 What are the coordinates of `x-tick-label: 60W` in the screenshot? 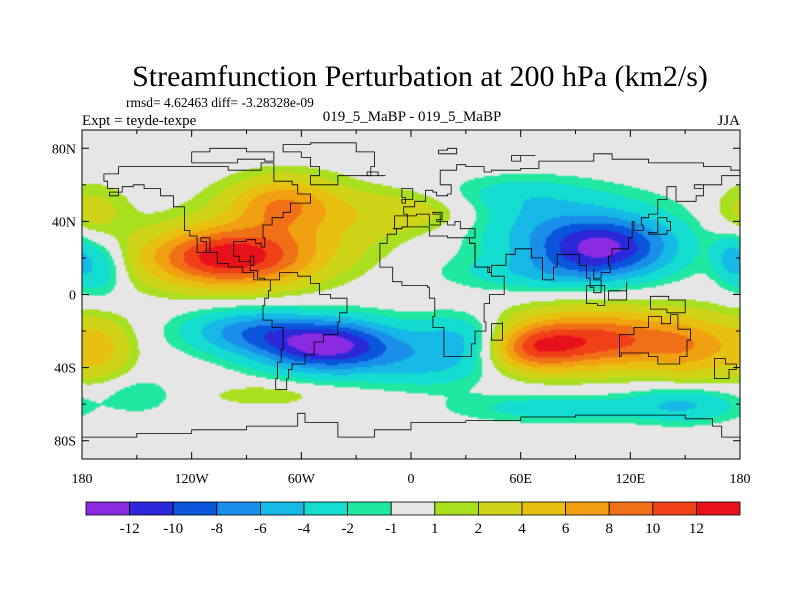 It's located at (302, 479).